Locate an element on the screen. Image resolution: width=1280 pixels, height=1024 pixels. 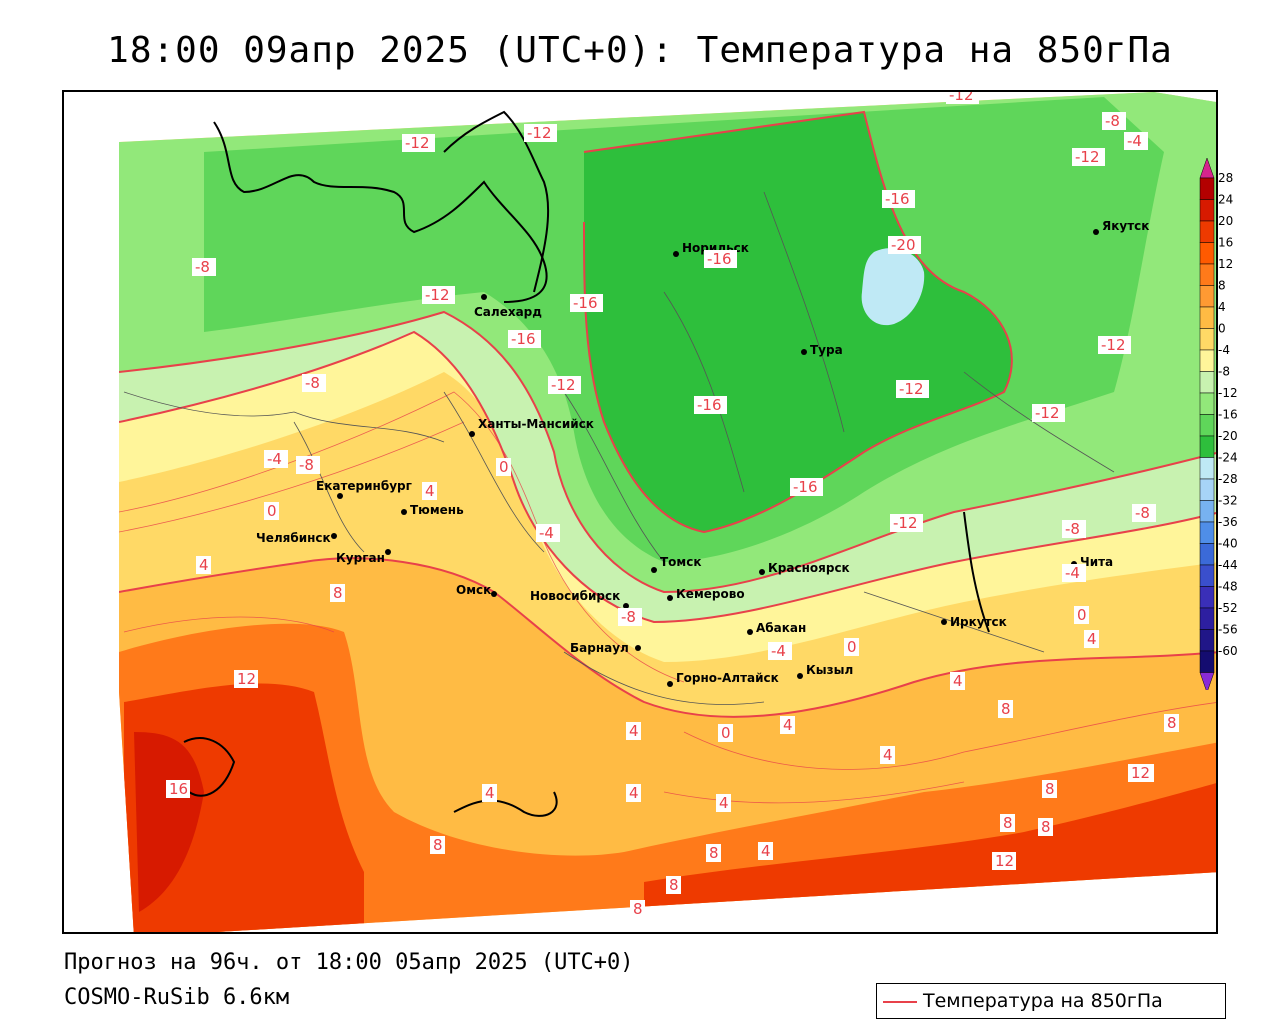
city-tomsk: Томск is located at coordinates (681, 562).